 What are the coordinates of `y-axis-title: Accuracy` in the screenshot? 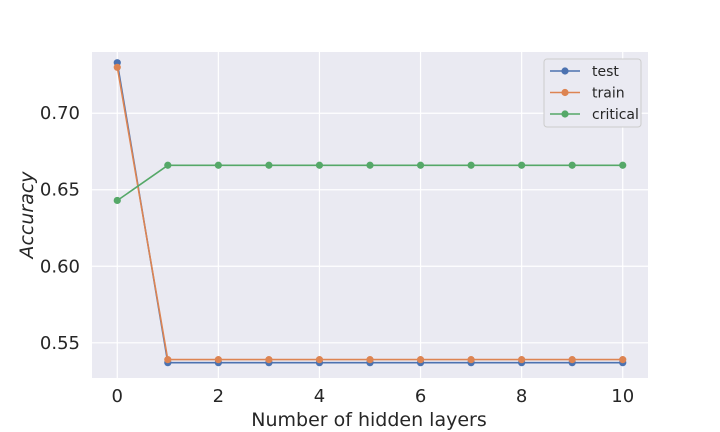 It's located at (27, 216).